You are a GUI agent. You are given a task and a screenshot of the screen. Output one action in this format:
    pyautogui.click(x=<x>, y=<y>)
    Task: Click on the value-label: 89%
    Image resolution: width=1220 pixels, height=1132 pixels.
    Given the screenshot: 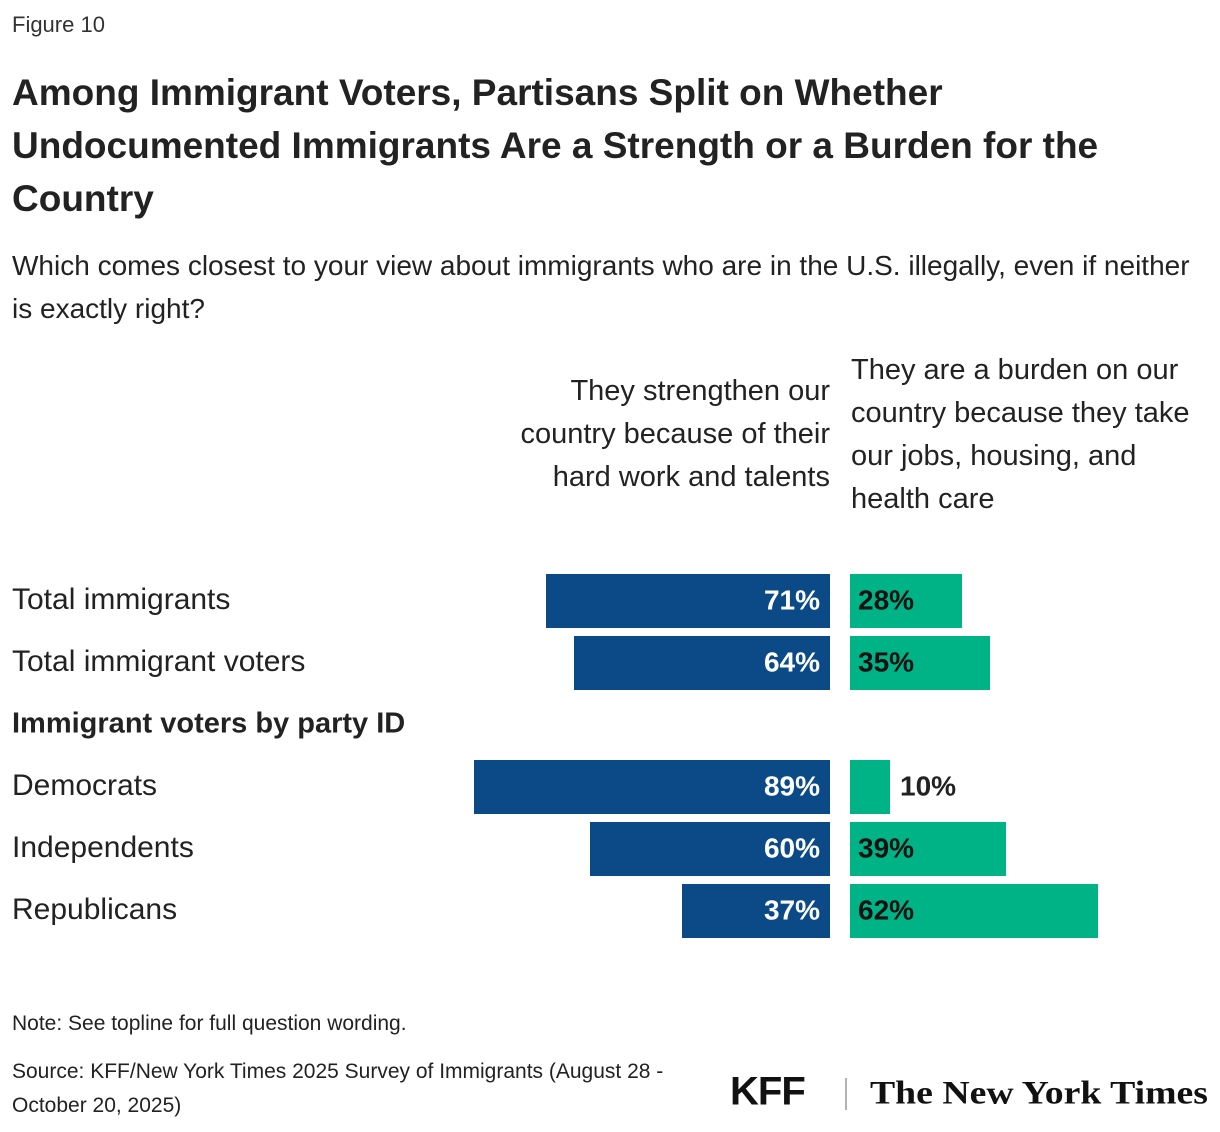 What is the action you would take?
    pyautogui.click(x=792, y=785)
    